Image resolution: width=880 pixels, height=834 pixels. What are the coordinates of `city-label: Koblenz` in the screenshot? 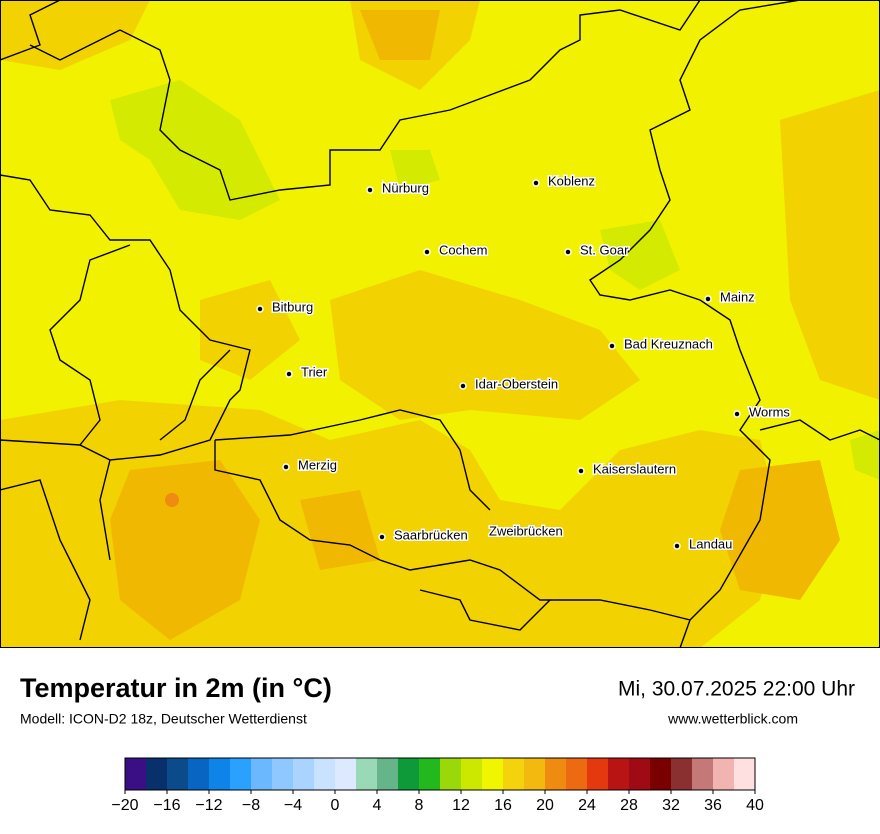 It's located at (571, 180).